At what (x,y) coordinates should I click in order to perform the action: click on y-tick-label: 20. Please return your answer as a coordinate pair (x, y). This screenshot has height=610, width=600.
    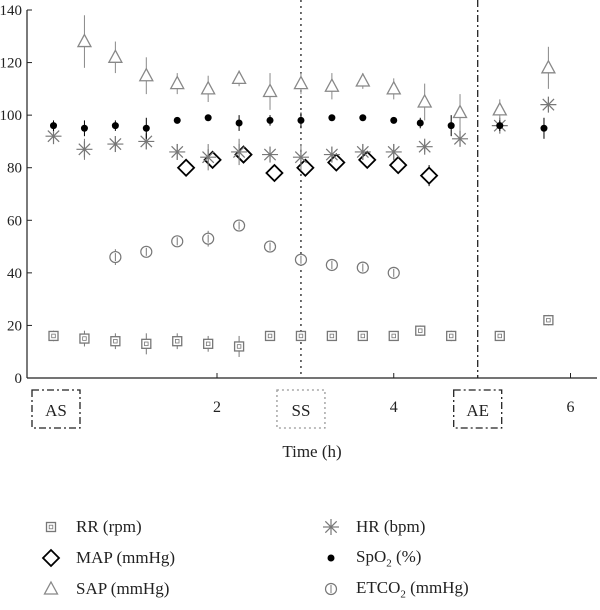
    Looking at the image, I should click on (14, 326).